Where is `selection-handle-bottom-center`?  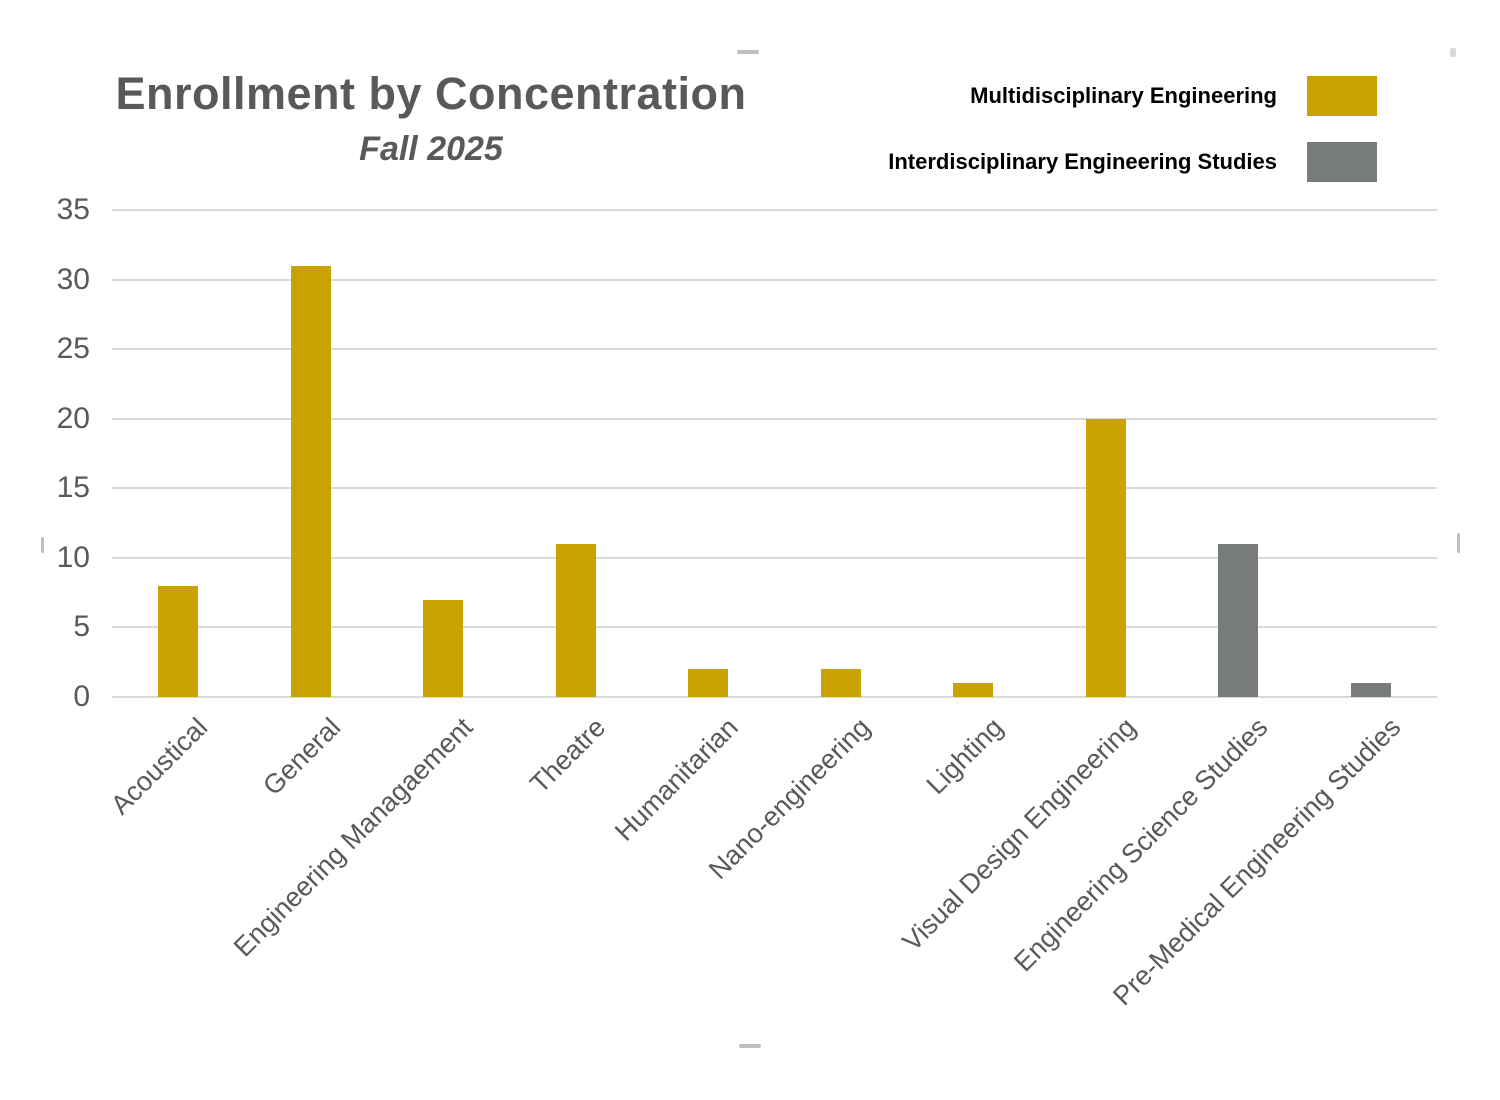 selection-handle-bottom-center is located at coordinates (750, 1046).